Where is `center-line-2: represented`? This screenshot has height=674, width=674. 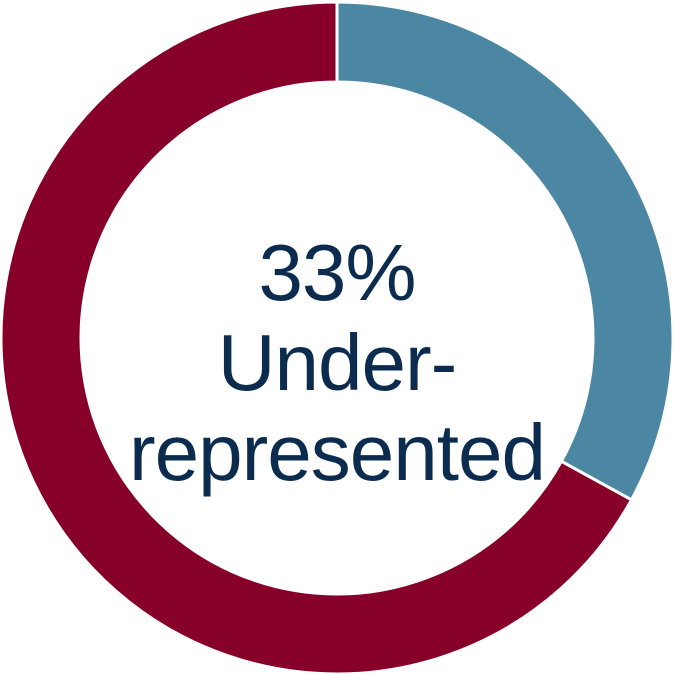
center-line-2: represented is located at coordinates (337, 452).